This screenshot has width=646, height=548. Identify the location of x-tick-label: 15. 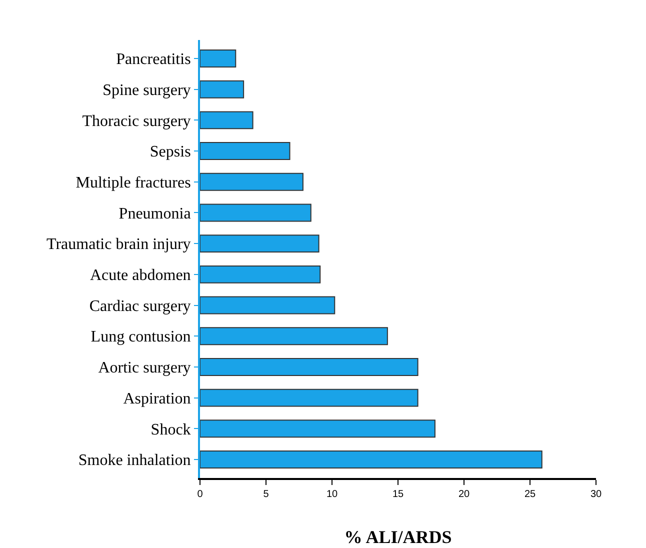
(398, 494).